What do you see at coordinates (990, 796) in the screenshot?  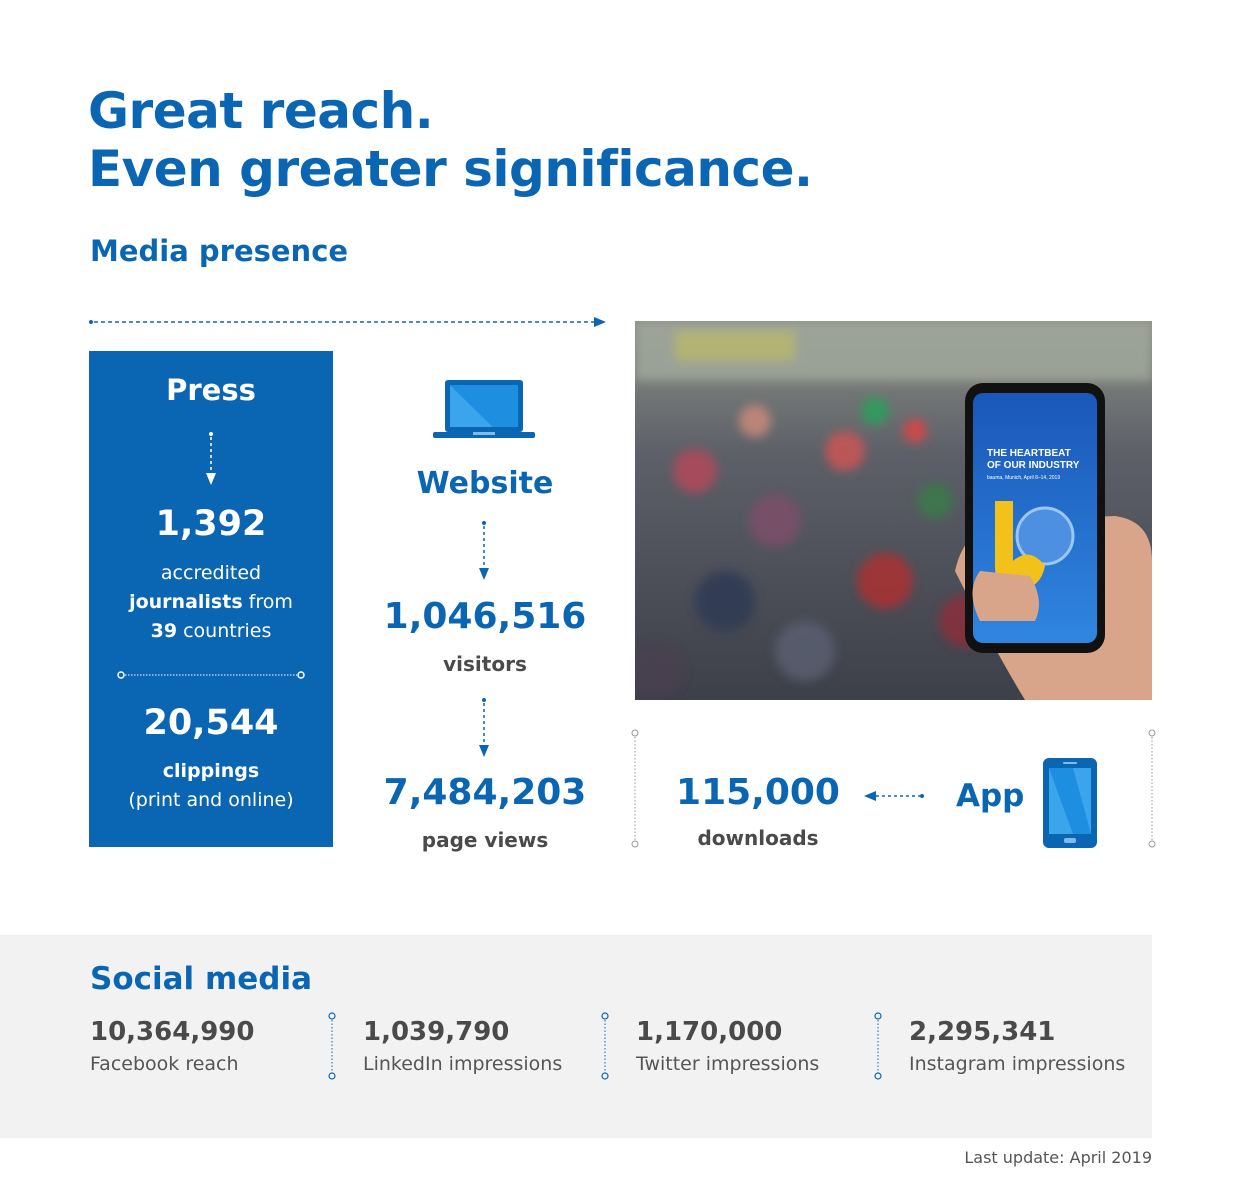 I see `app-heading: App` at bounding box center [990, 796].